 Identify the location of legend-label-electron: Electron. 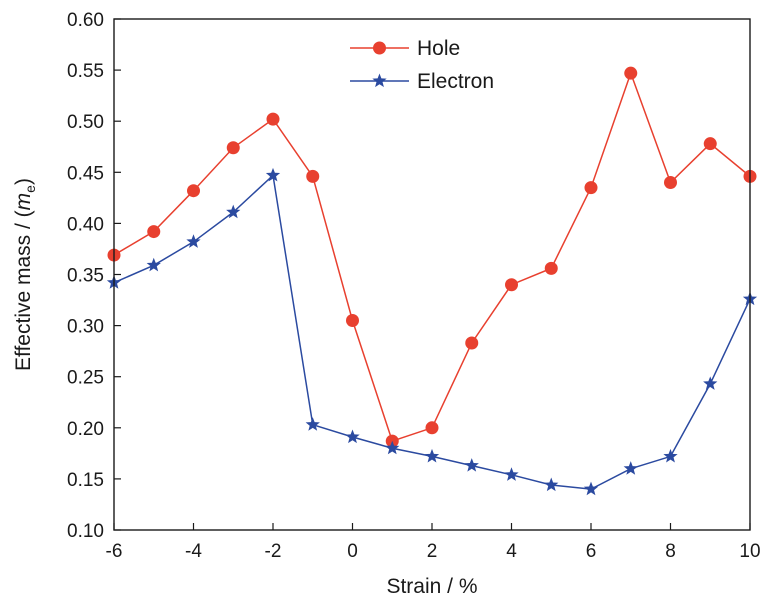
(455, 81).